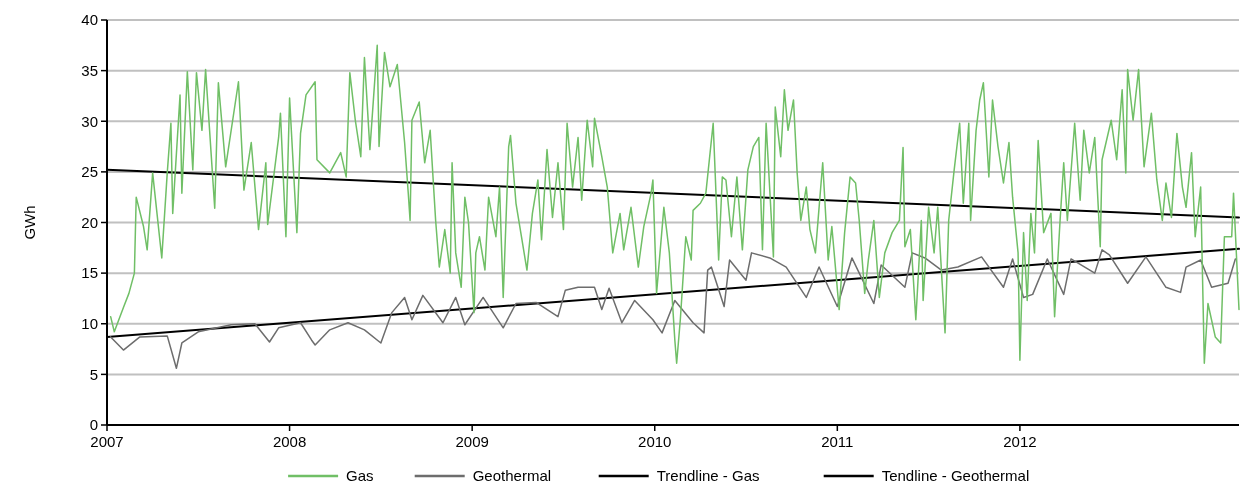 This screenshot has height=497, width=1251. I want to click on y-tick-label: 5, so click(93, 374).